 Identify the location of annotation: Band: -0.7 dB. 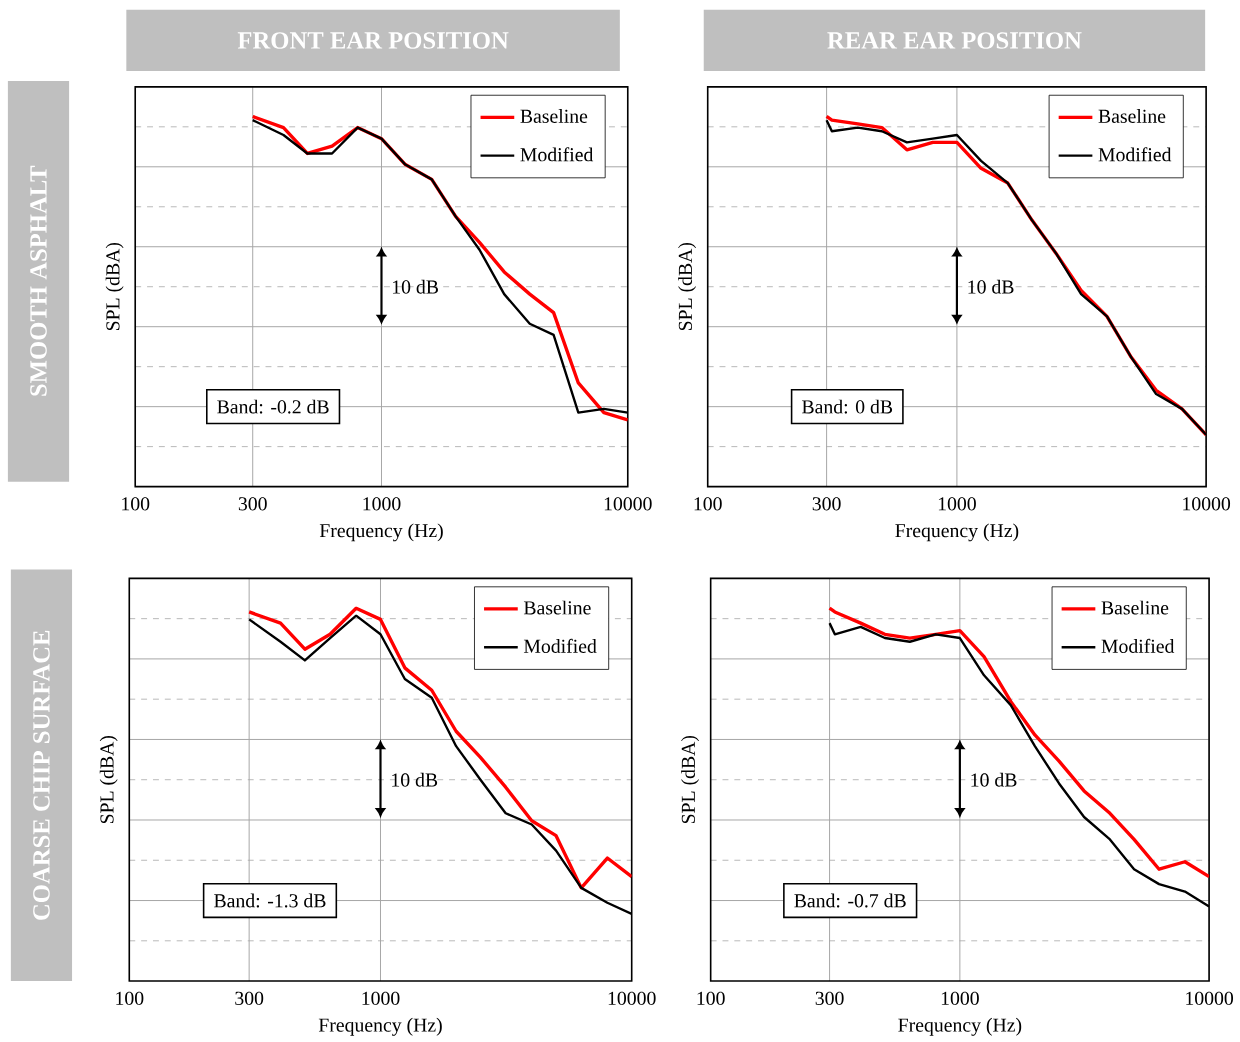
(850, 900).